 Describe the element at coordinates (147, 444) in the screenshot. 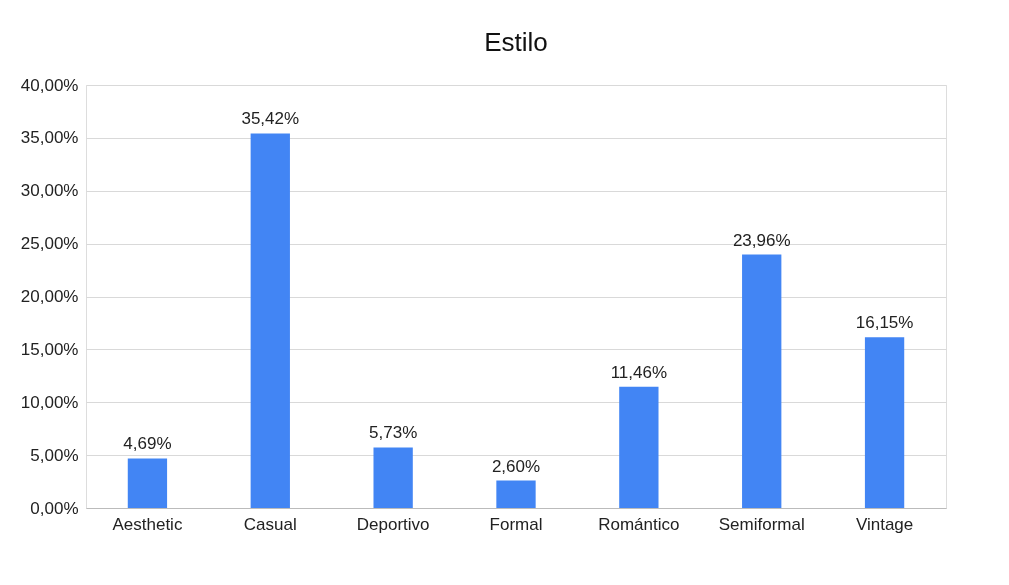

I see `data-label: 4,69%` at that location.